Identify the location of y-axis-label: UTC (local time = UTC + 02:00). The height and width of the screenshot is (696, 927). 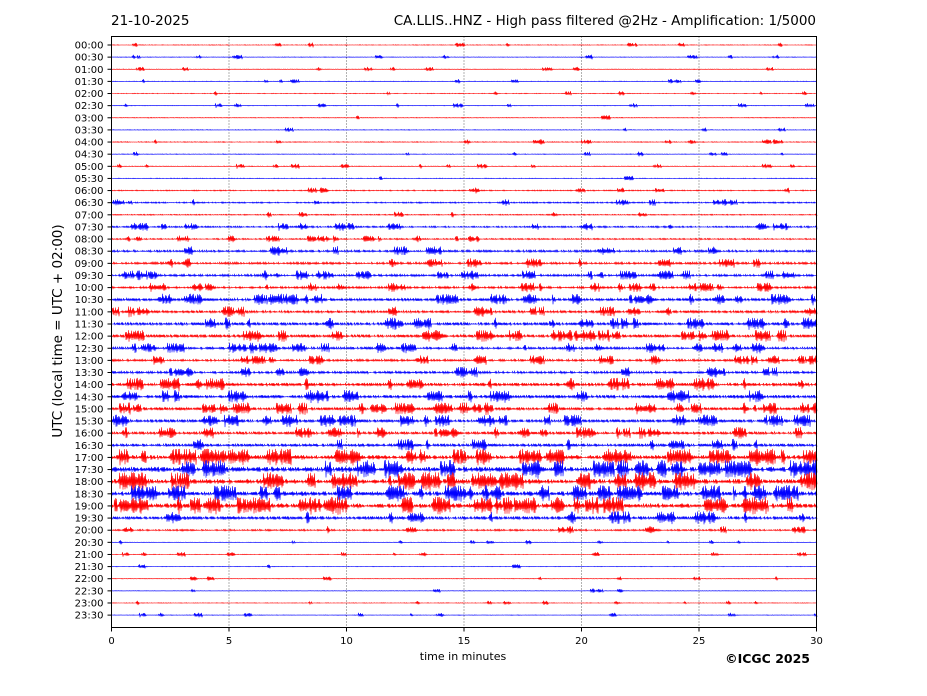
(58, 330).